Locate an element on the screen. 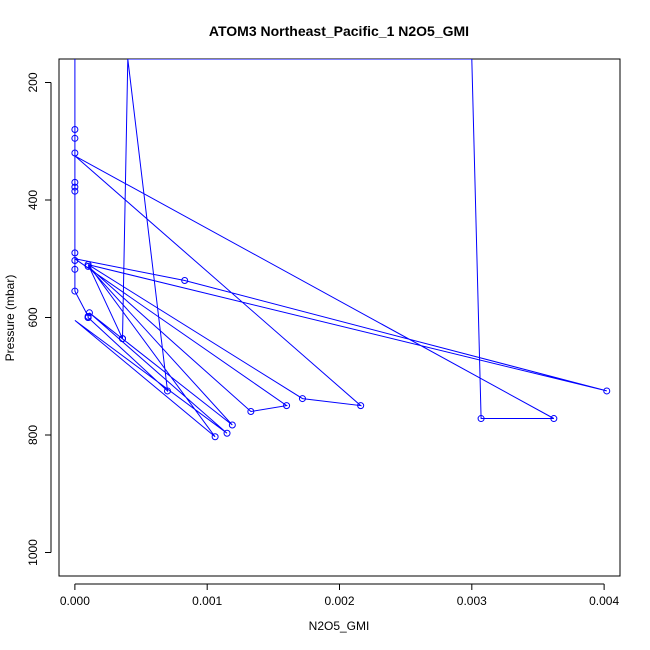  y-axis: 200 400 600 800 1000 is located at coordinates (39, 319).